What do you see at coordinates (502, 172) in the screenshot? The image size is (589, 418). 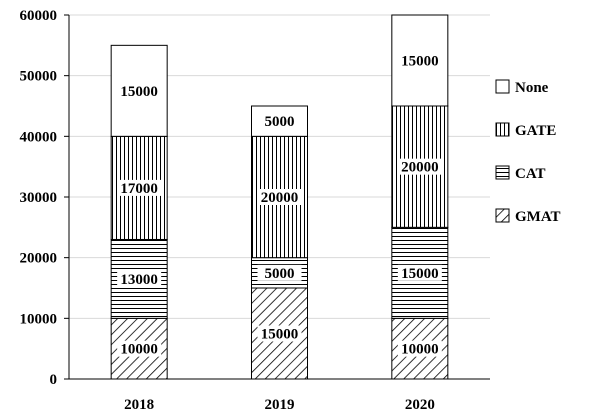 I see `legend-swatch-cat` at bounding box center [502, 172].